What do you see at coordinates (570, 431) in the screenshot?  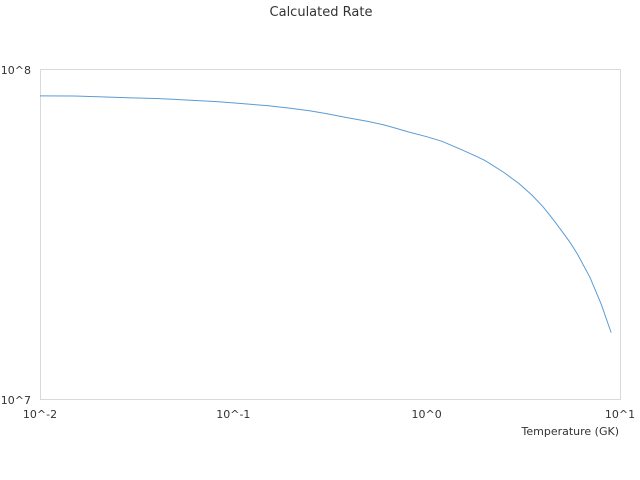 I see `x-axis-label: Temperature (GK)` at bounding box center [570, 431].